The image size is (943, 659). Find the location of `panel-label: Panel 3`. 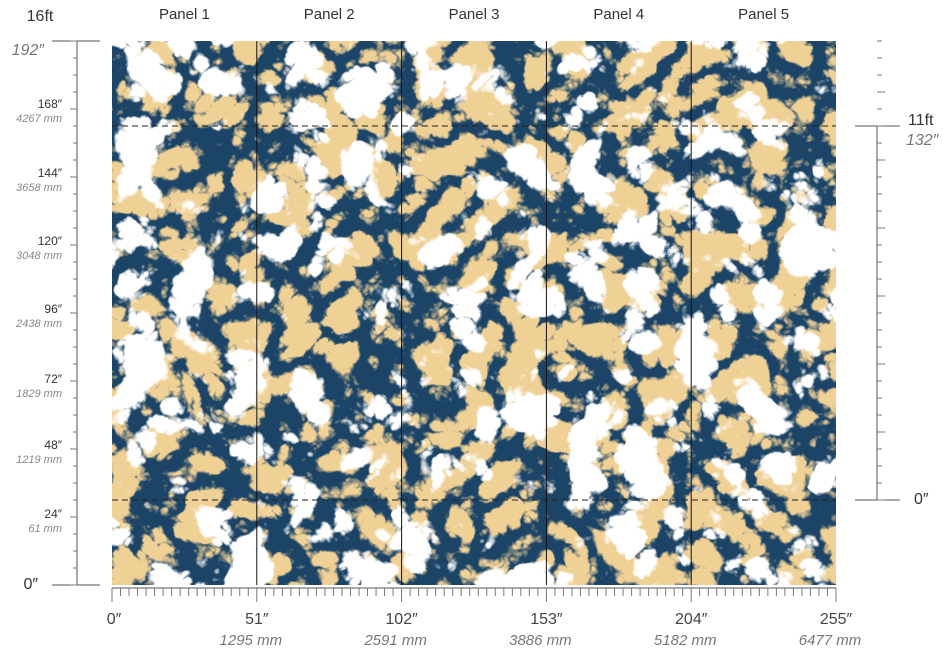

panel-label: Panel 3 is located at coordinates (474, 14).